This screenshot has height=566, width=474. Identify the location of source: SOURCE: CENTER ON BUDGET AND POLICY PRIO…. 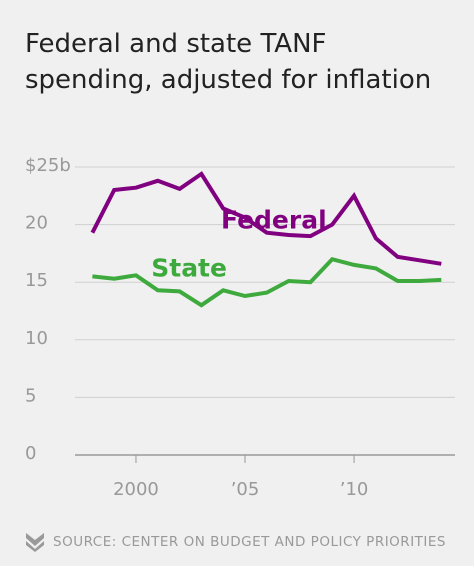
(249, 542).